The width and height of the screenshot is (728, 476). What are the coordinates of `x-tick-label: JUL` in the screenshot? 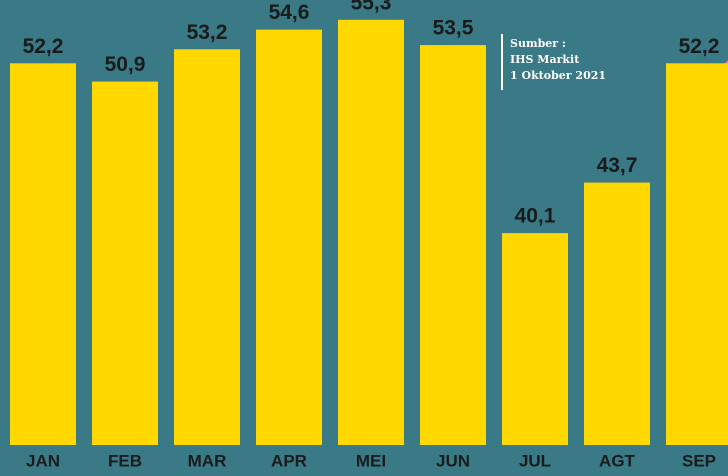 It's located at (535, 460).